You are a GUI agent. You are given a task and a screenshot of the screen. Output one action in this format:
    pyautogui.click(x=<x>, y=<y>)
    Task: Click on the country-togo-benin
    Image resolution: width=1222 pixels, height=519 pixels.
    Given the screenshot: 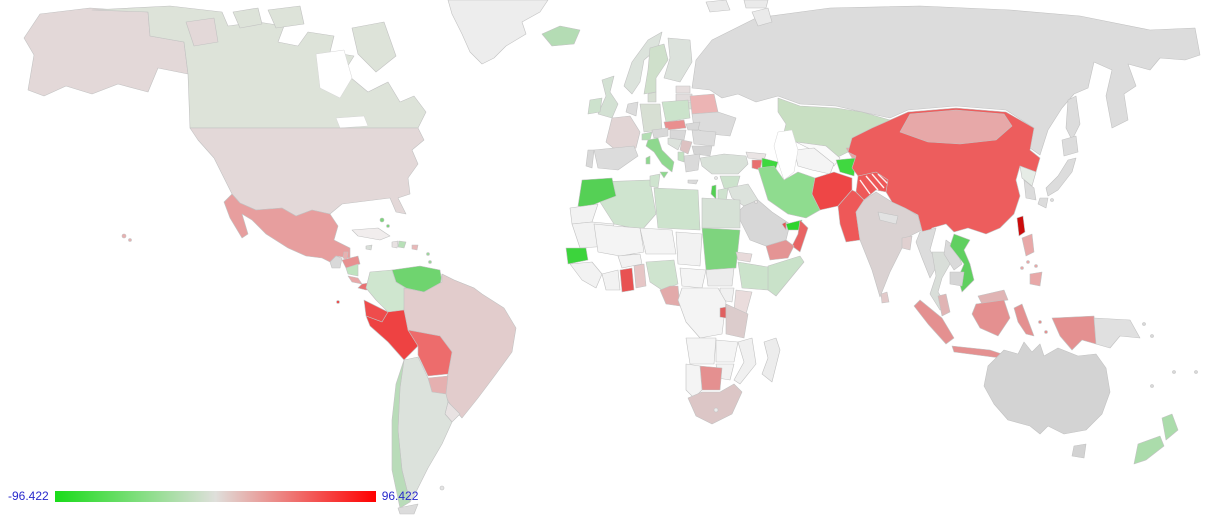 What is the action you would take?
    pyautogui.click(x=640, y=276)
    